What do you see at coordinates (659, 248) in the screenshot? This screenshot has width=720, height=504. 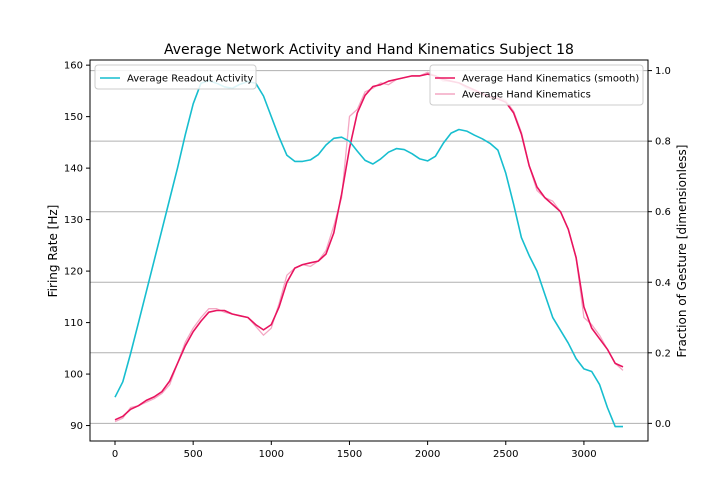 I see `right-axis-ticks: 0.0 0.2 0.4 0.6 0.8 1.0` at bounding box center [659, 248].